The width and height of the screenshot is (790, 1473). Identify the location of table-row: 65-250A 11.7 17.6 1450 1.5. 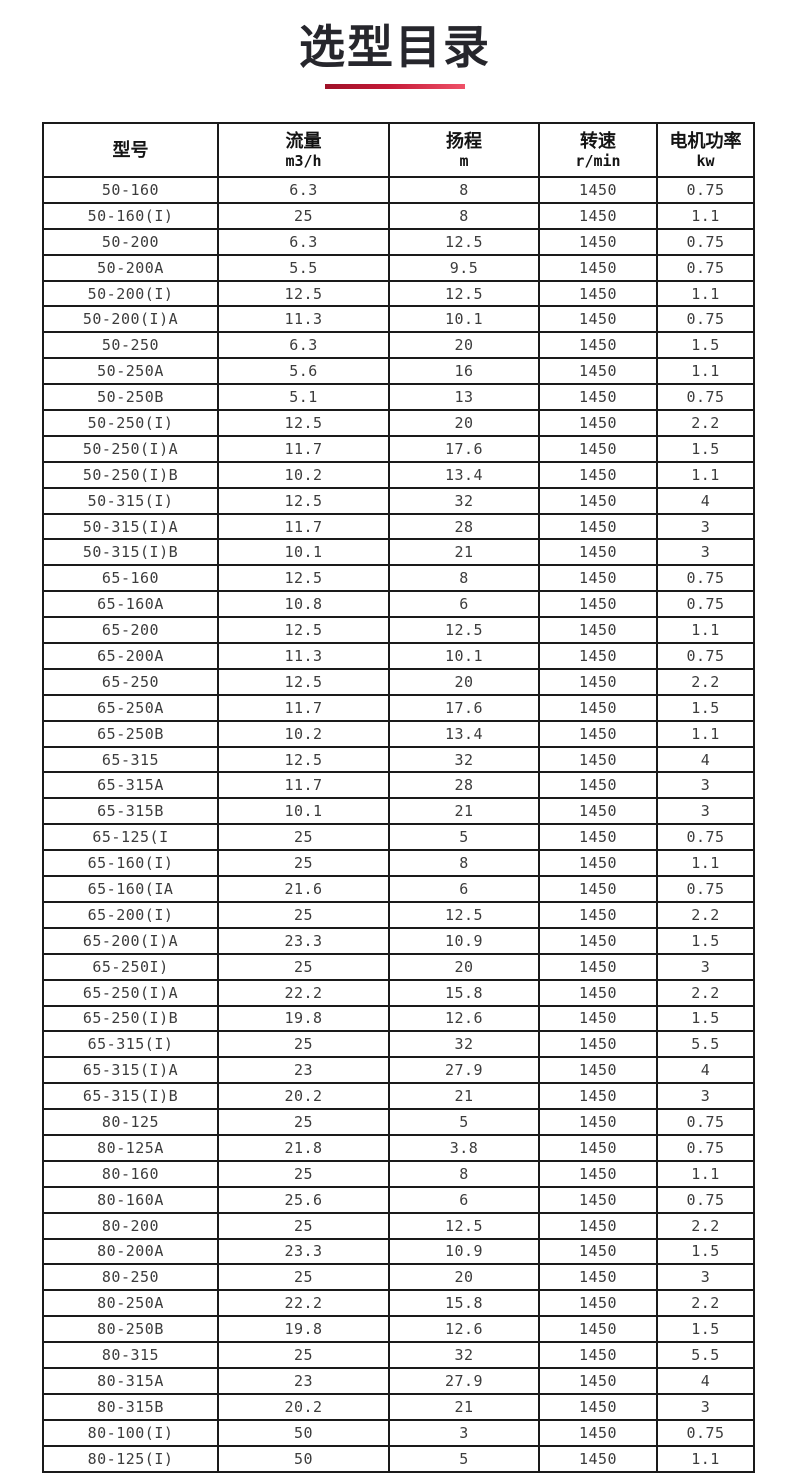
(398, 707).